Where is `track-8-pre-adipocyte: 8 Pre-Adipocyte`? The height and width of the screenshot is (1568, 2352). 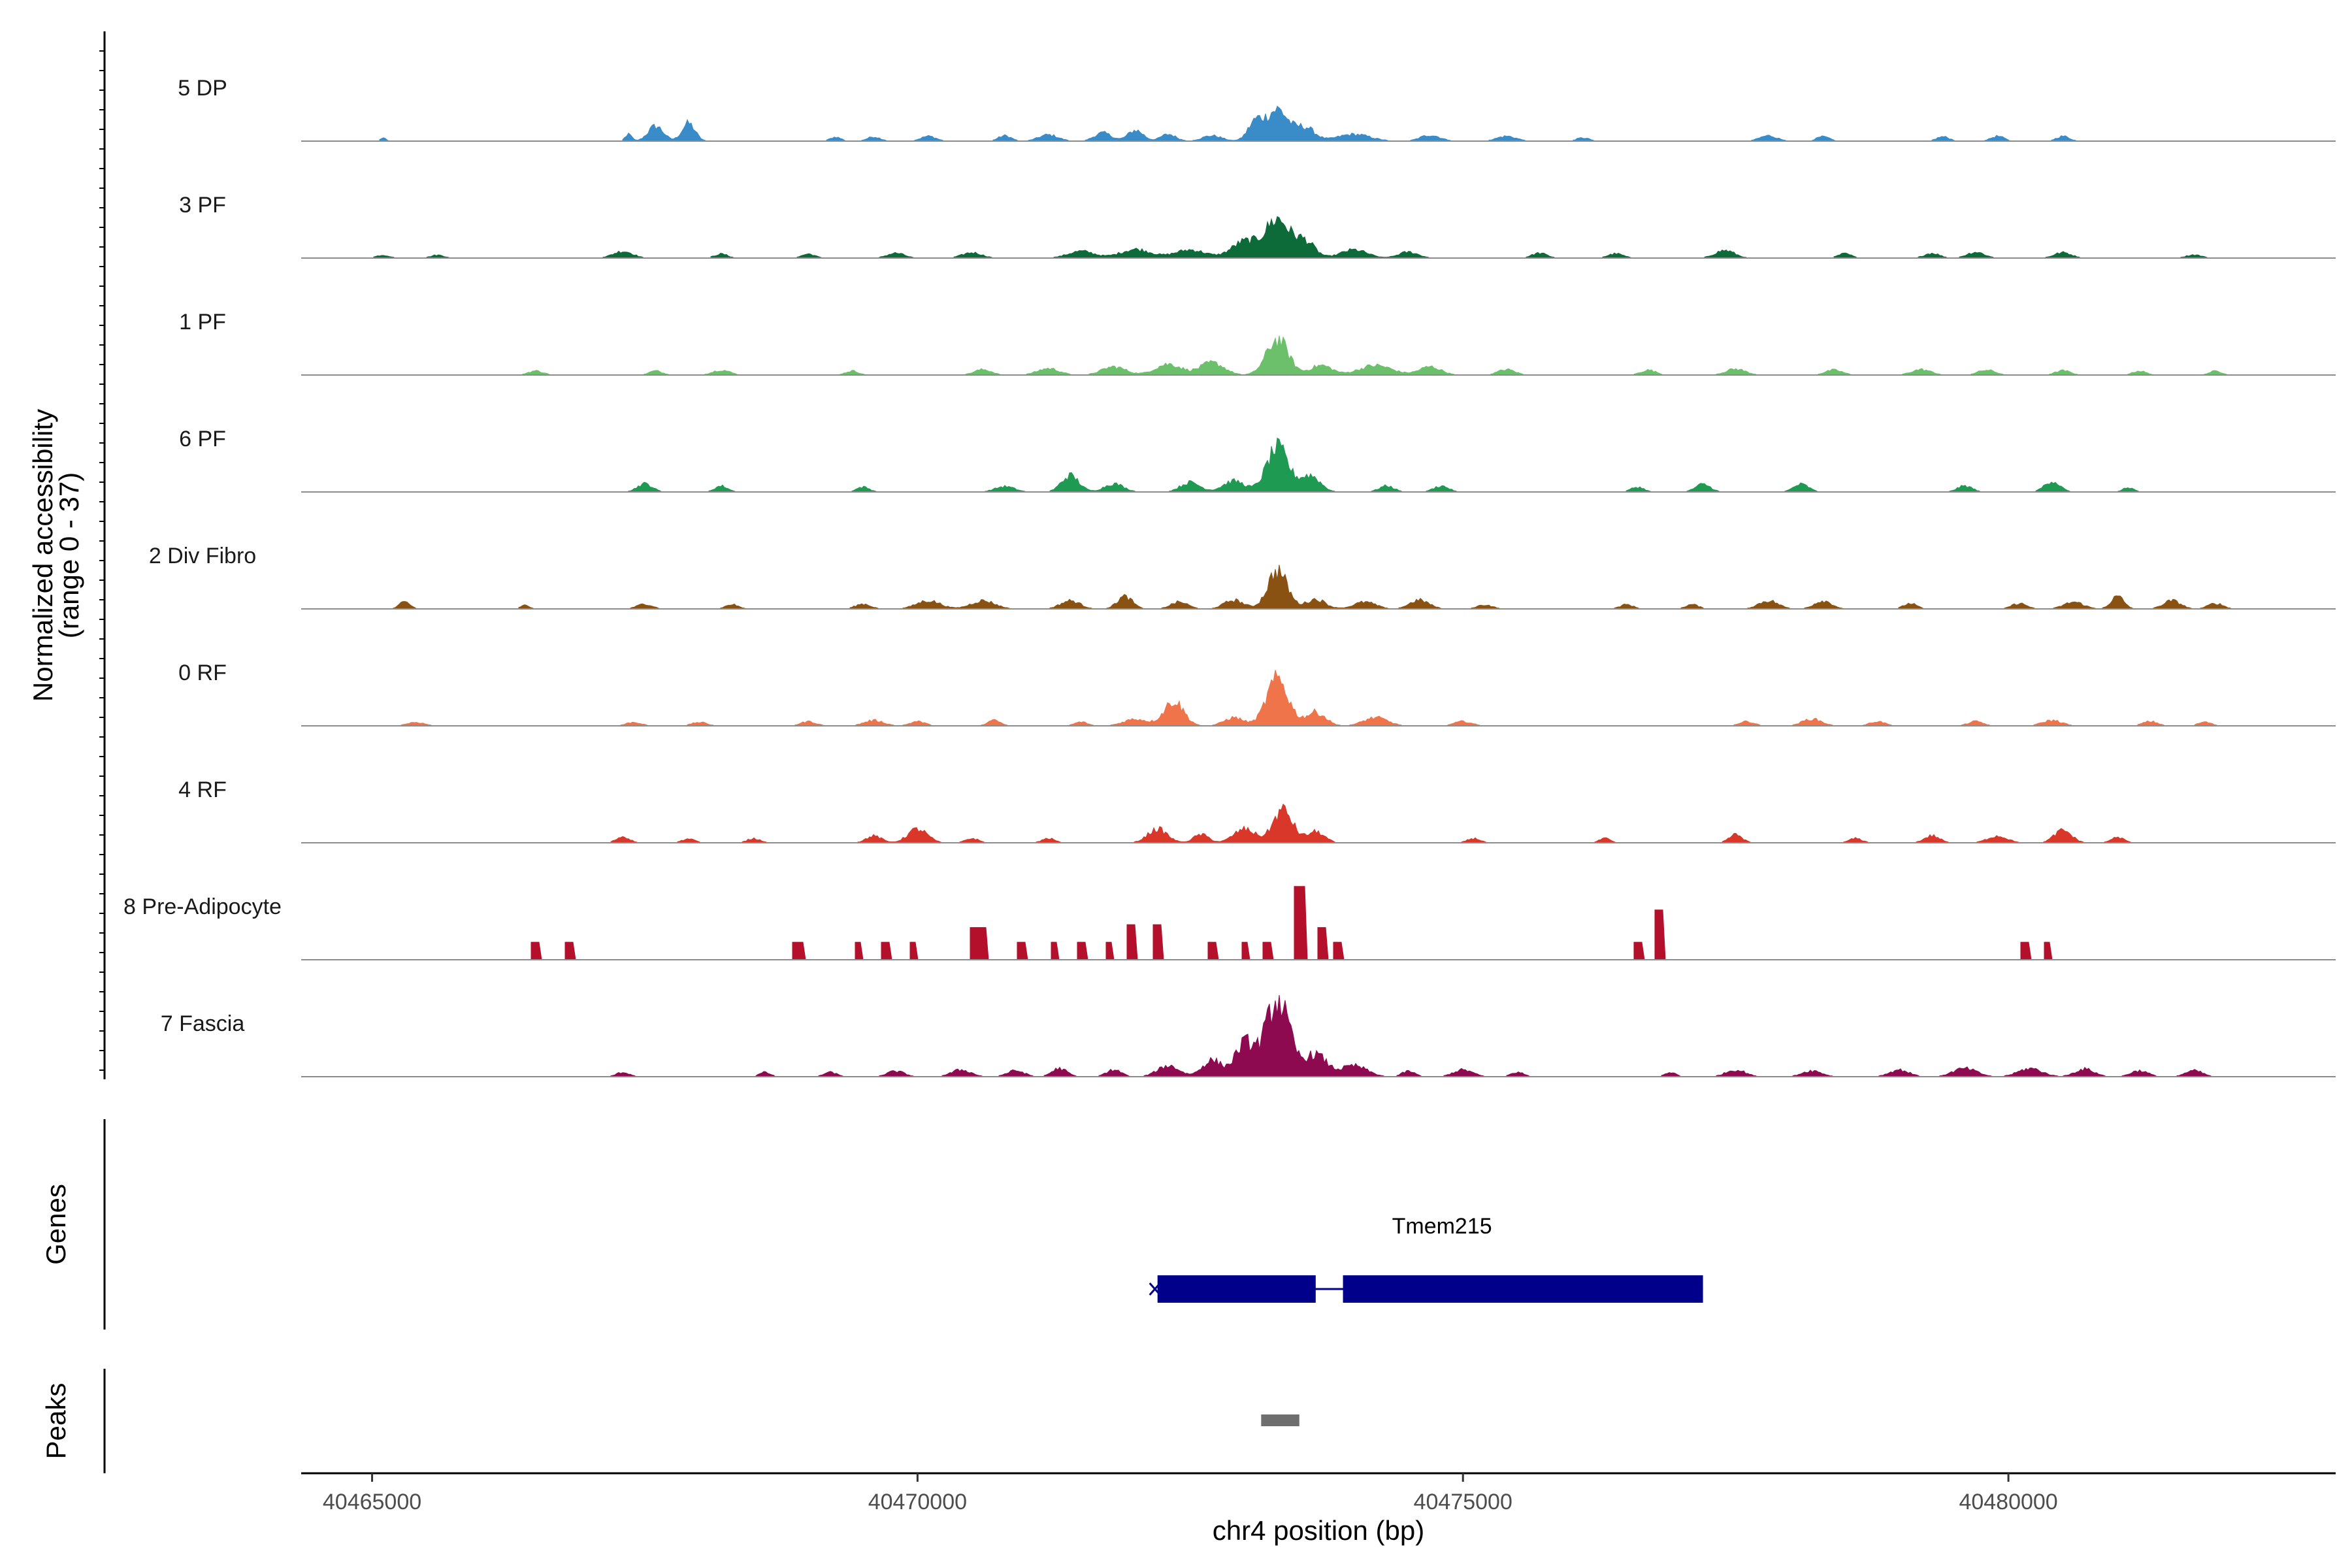
track-8-pre-adipocyte: 8 Pre-Adipocyte is located at coordinates (1229, 923).